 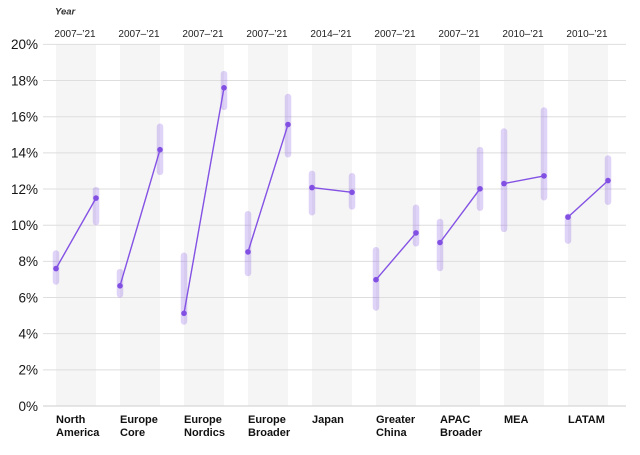 I want to click on svg-text: North, so click(x=71, y=420).